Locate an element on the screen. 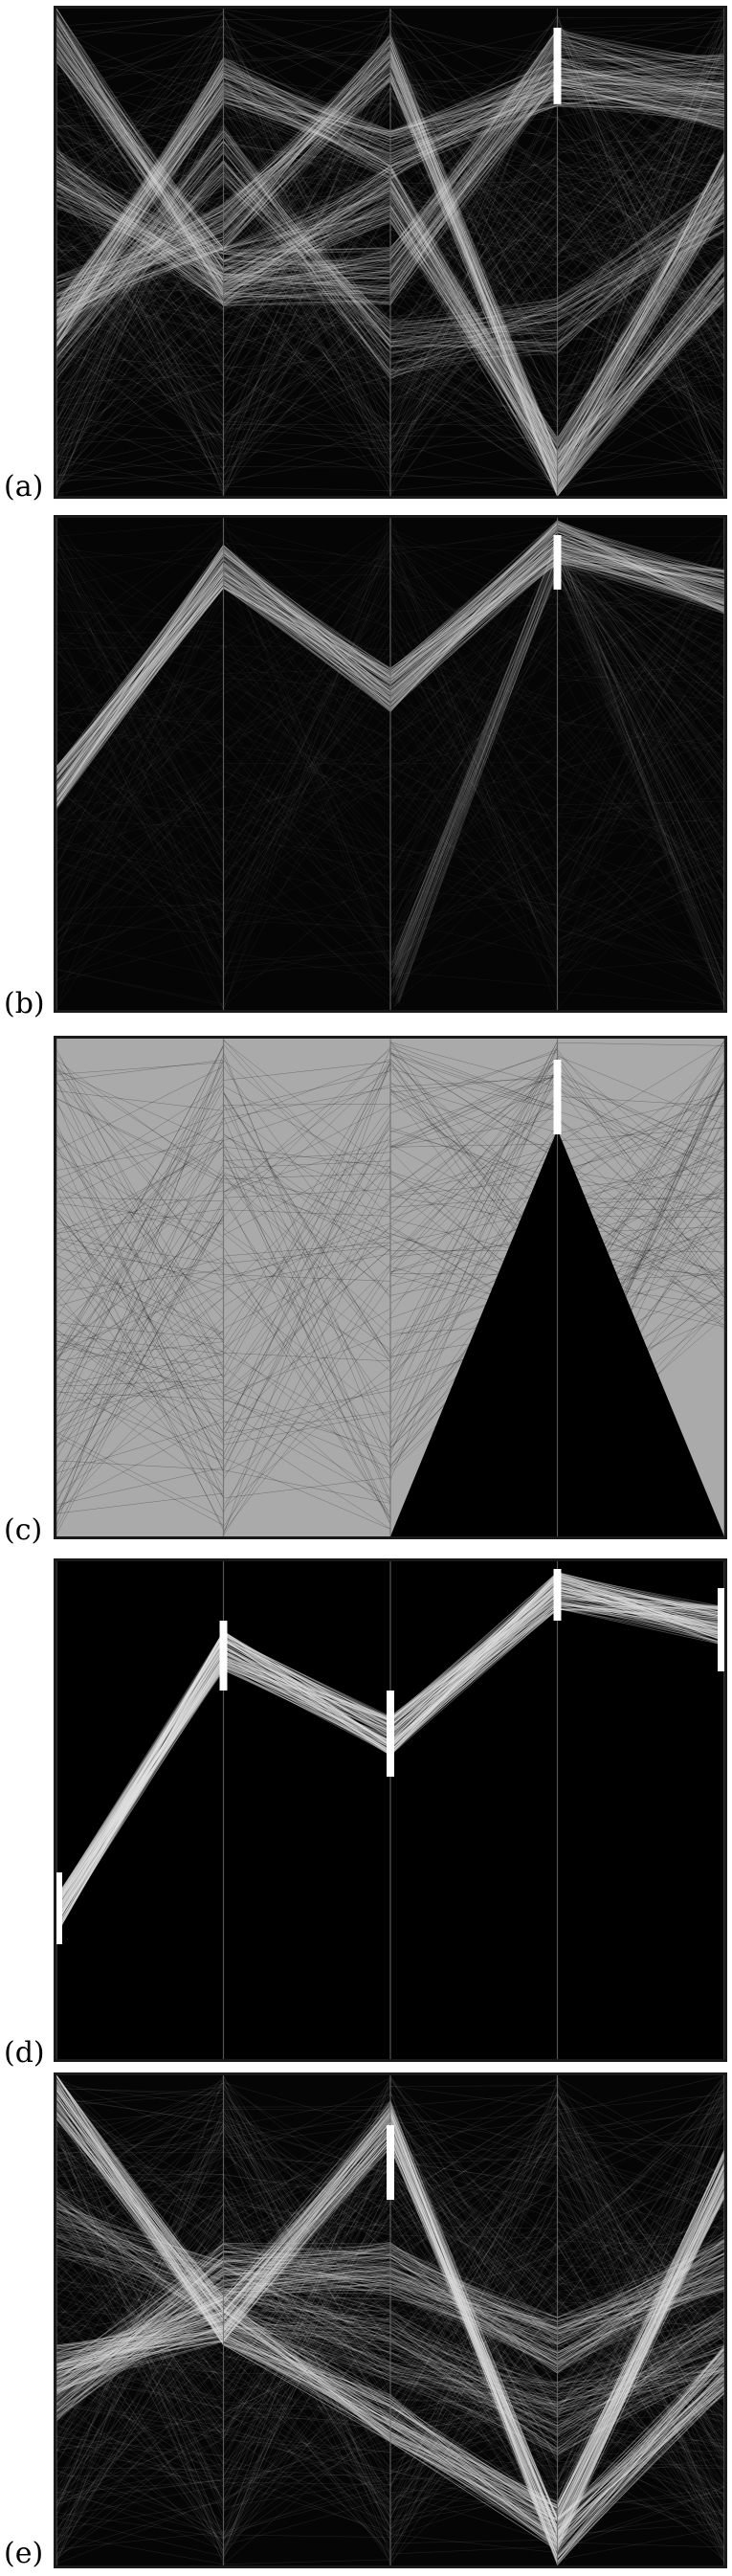  fan-lines is located at coordinates (557, 773).